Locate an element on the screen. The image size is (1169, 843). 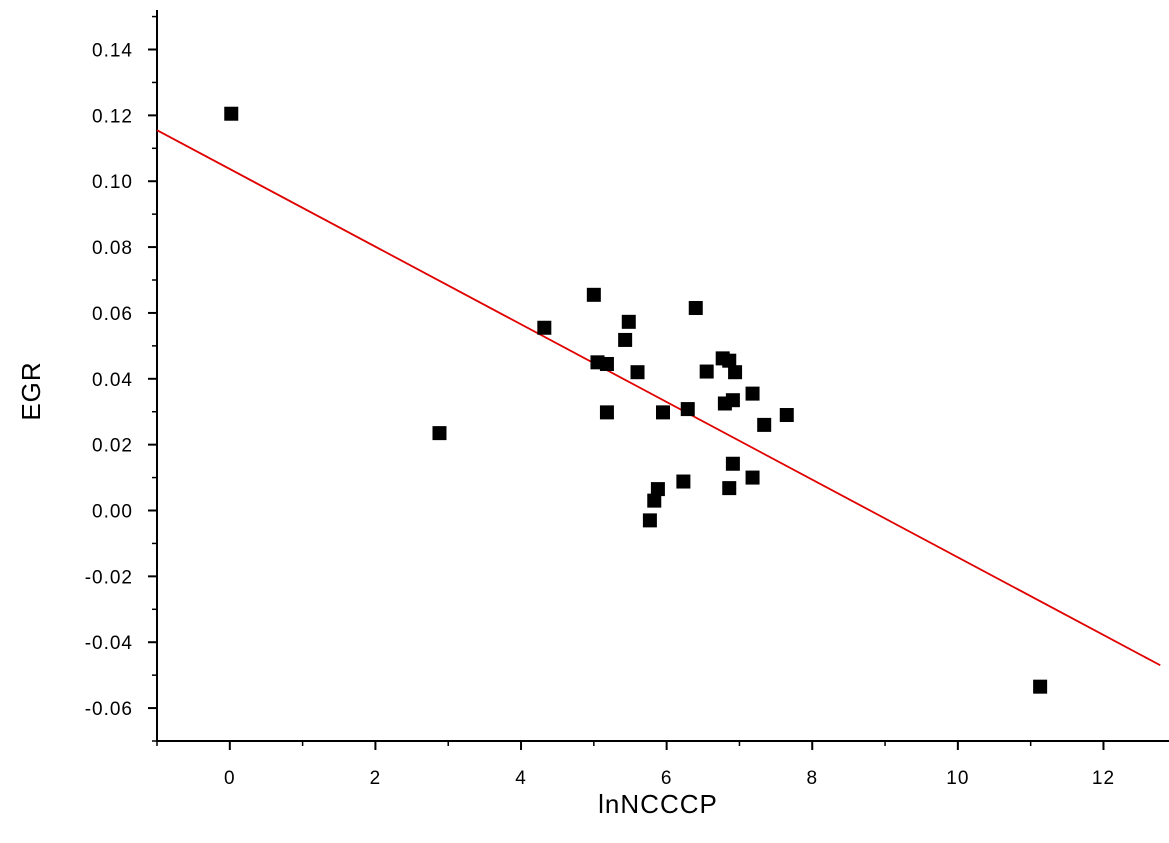
x-tick-label: 6 is located at coordinates (667, 778).